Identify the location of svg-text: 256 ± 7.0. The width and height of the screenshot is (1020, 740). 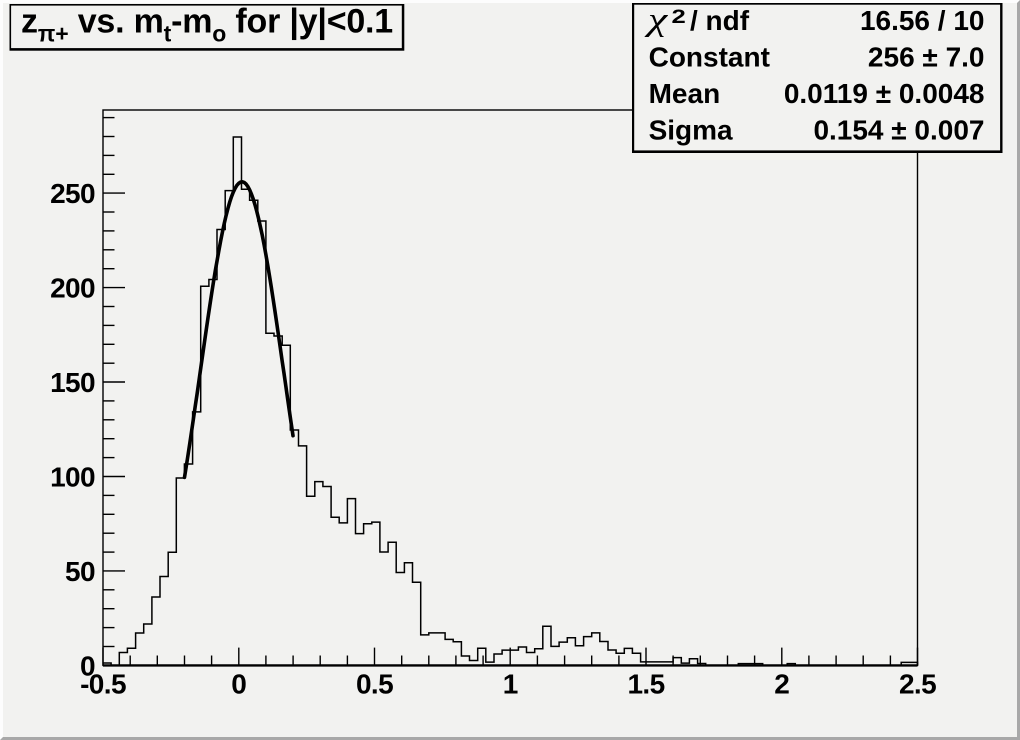
(926, 57).